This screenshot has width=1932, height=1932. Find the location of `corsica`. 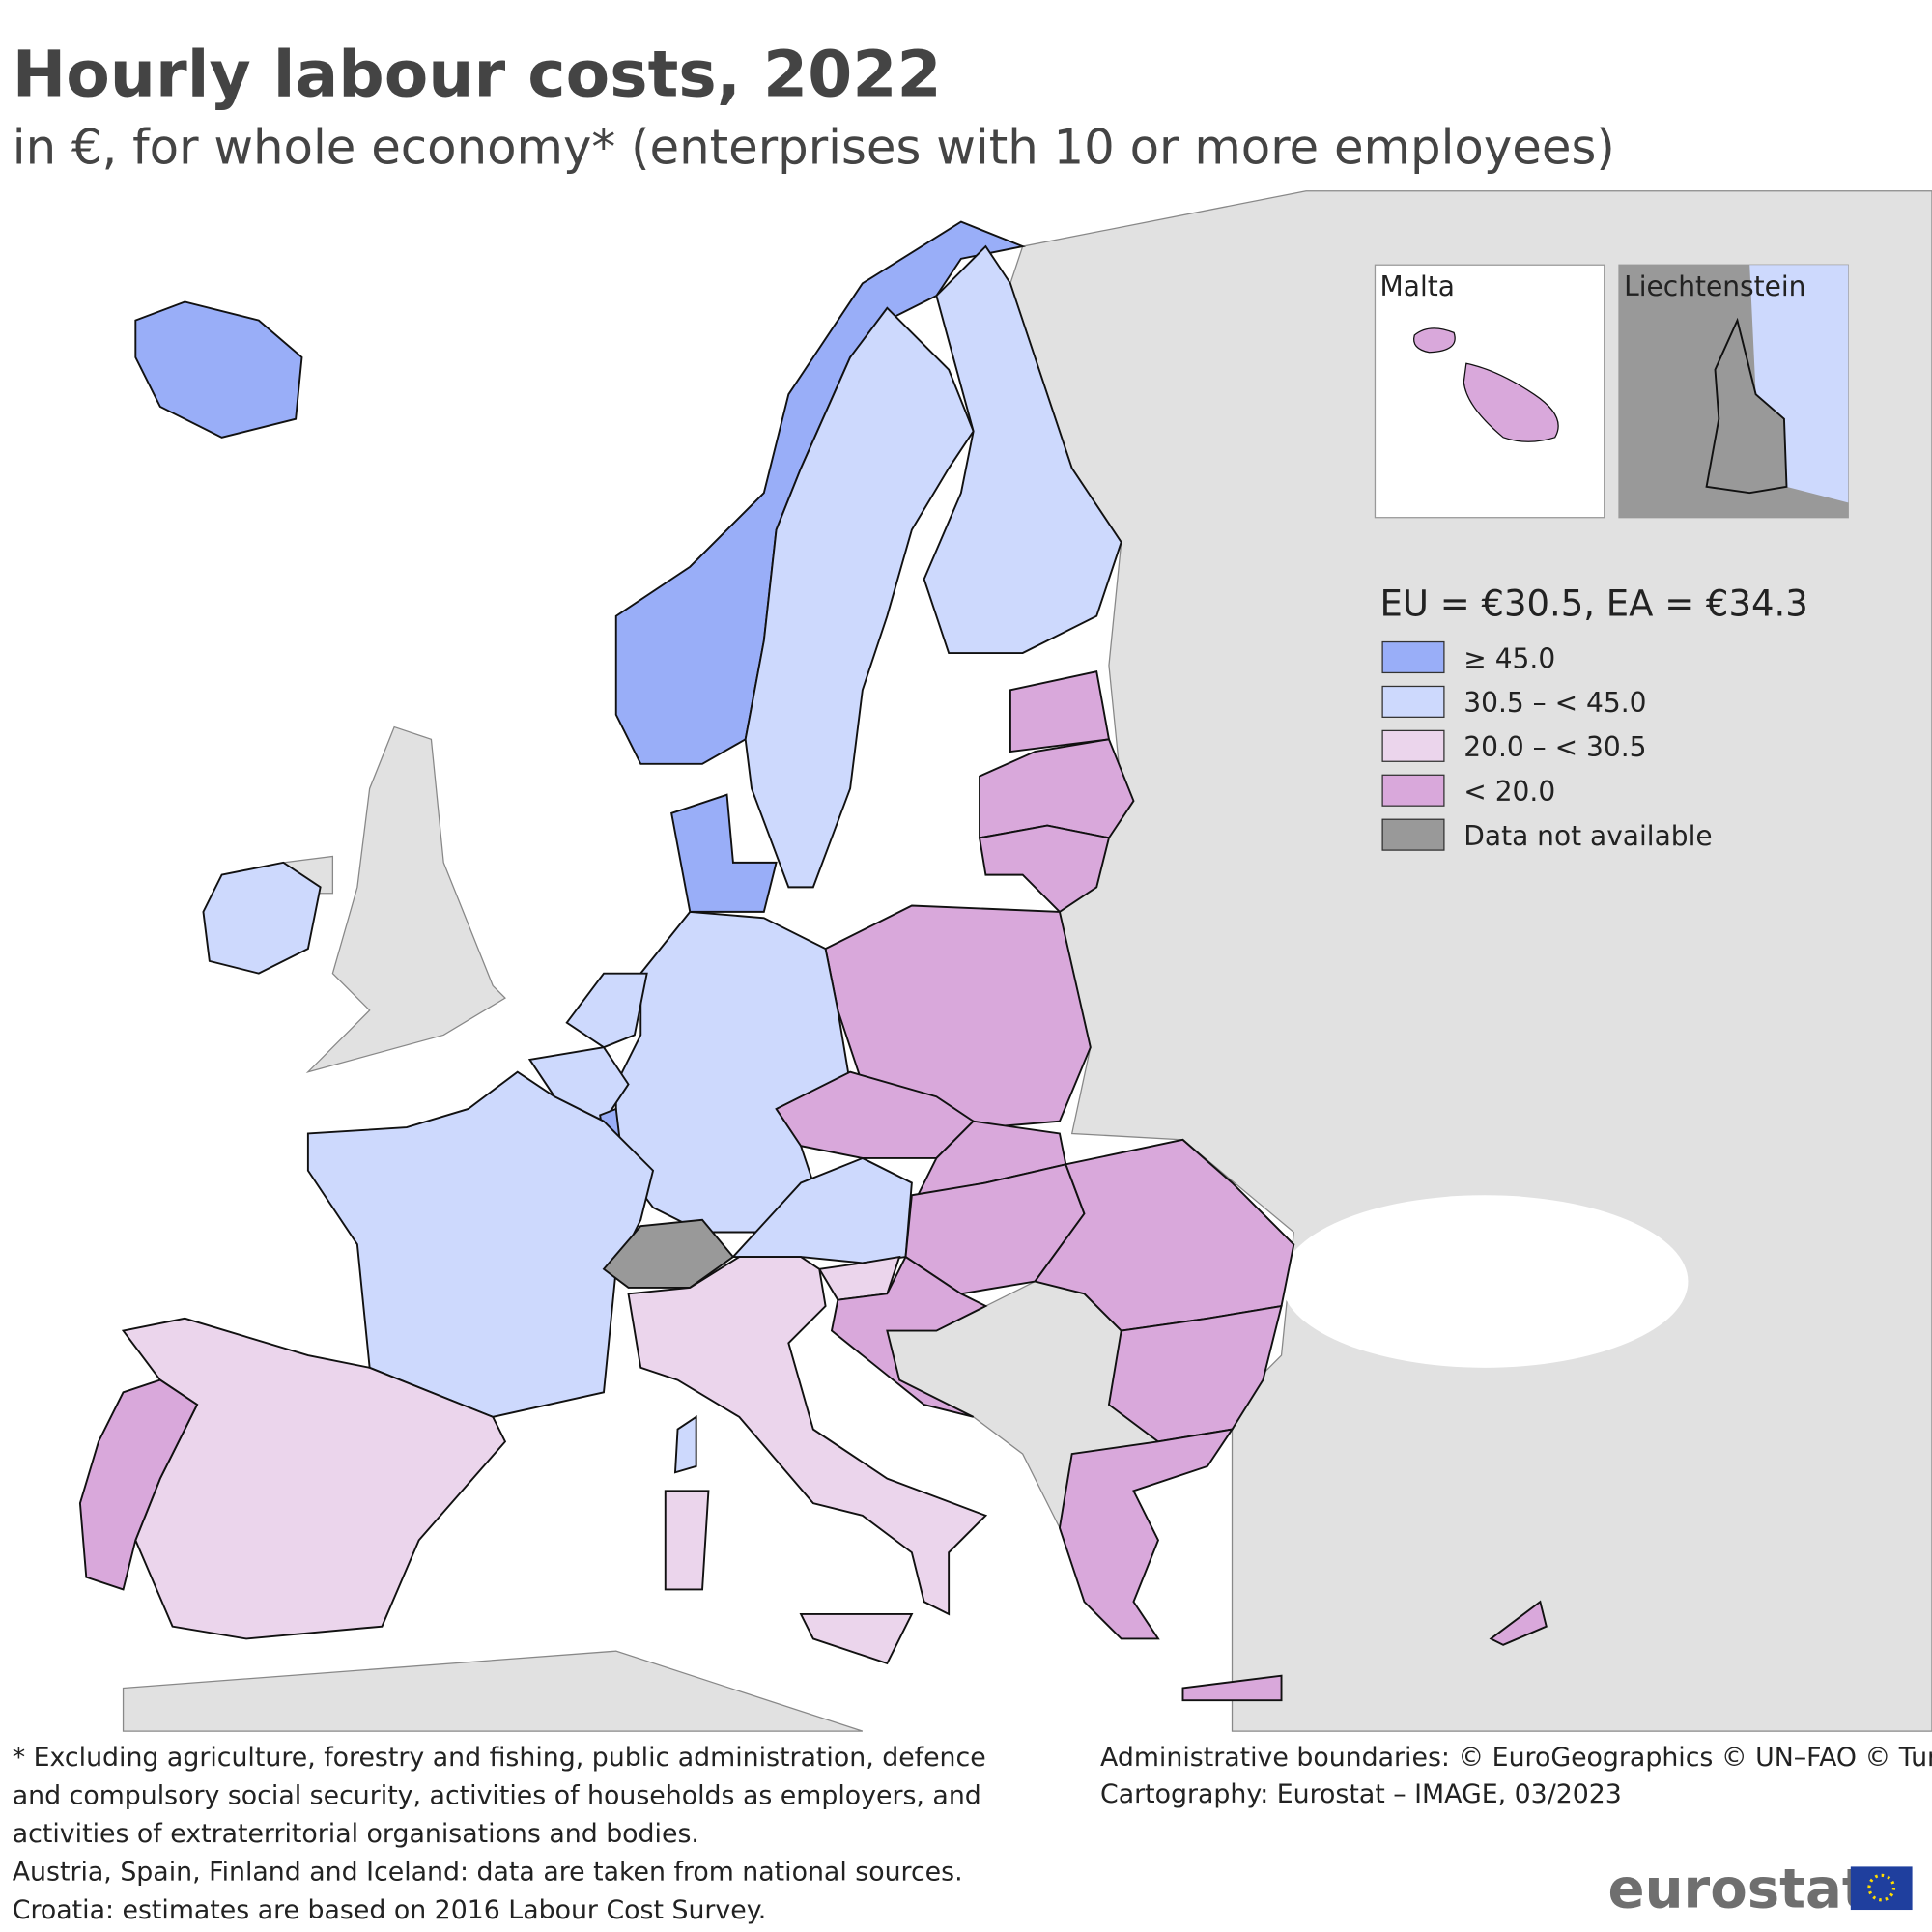

corsica is located at coordinates (685, 1444).